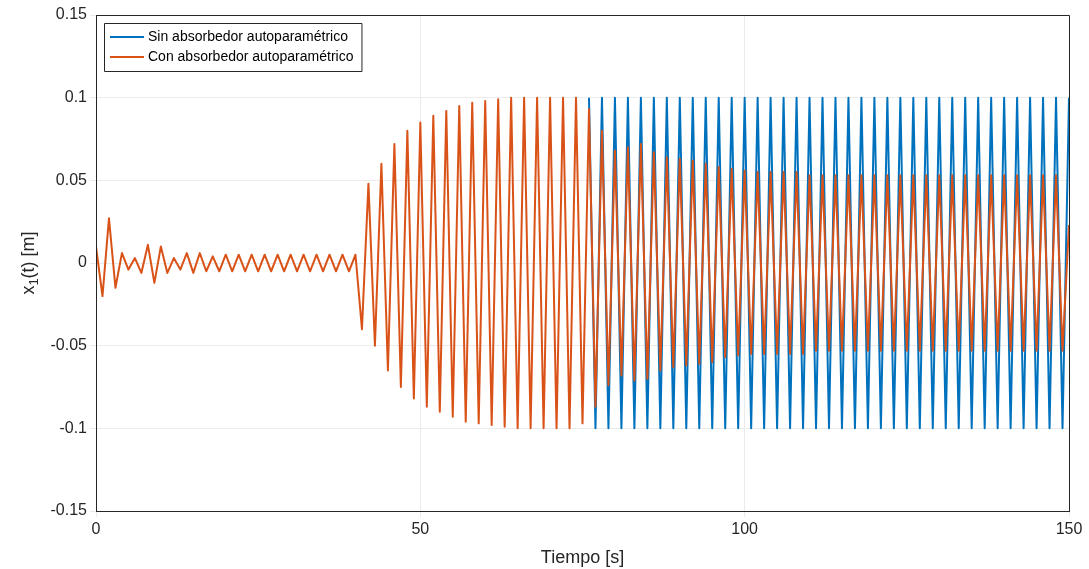 This screenshot has width=1089, height=569. I want to click on x-tick-label: 150, so click(1069, 529).